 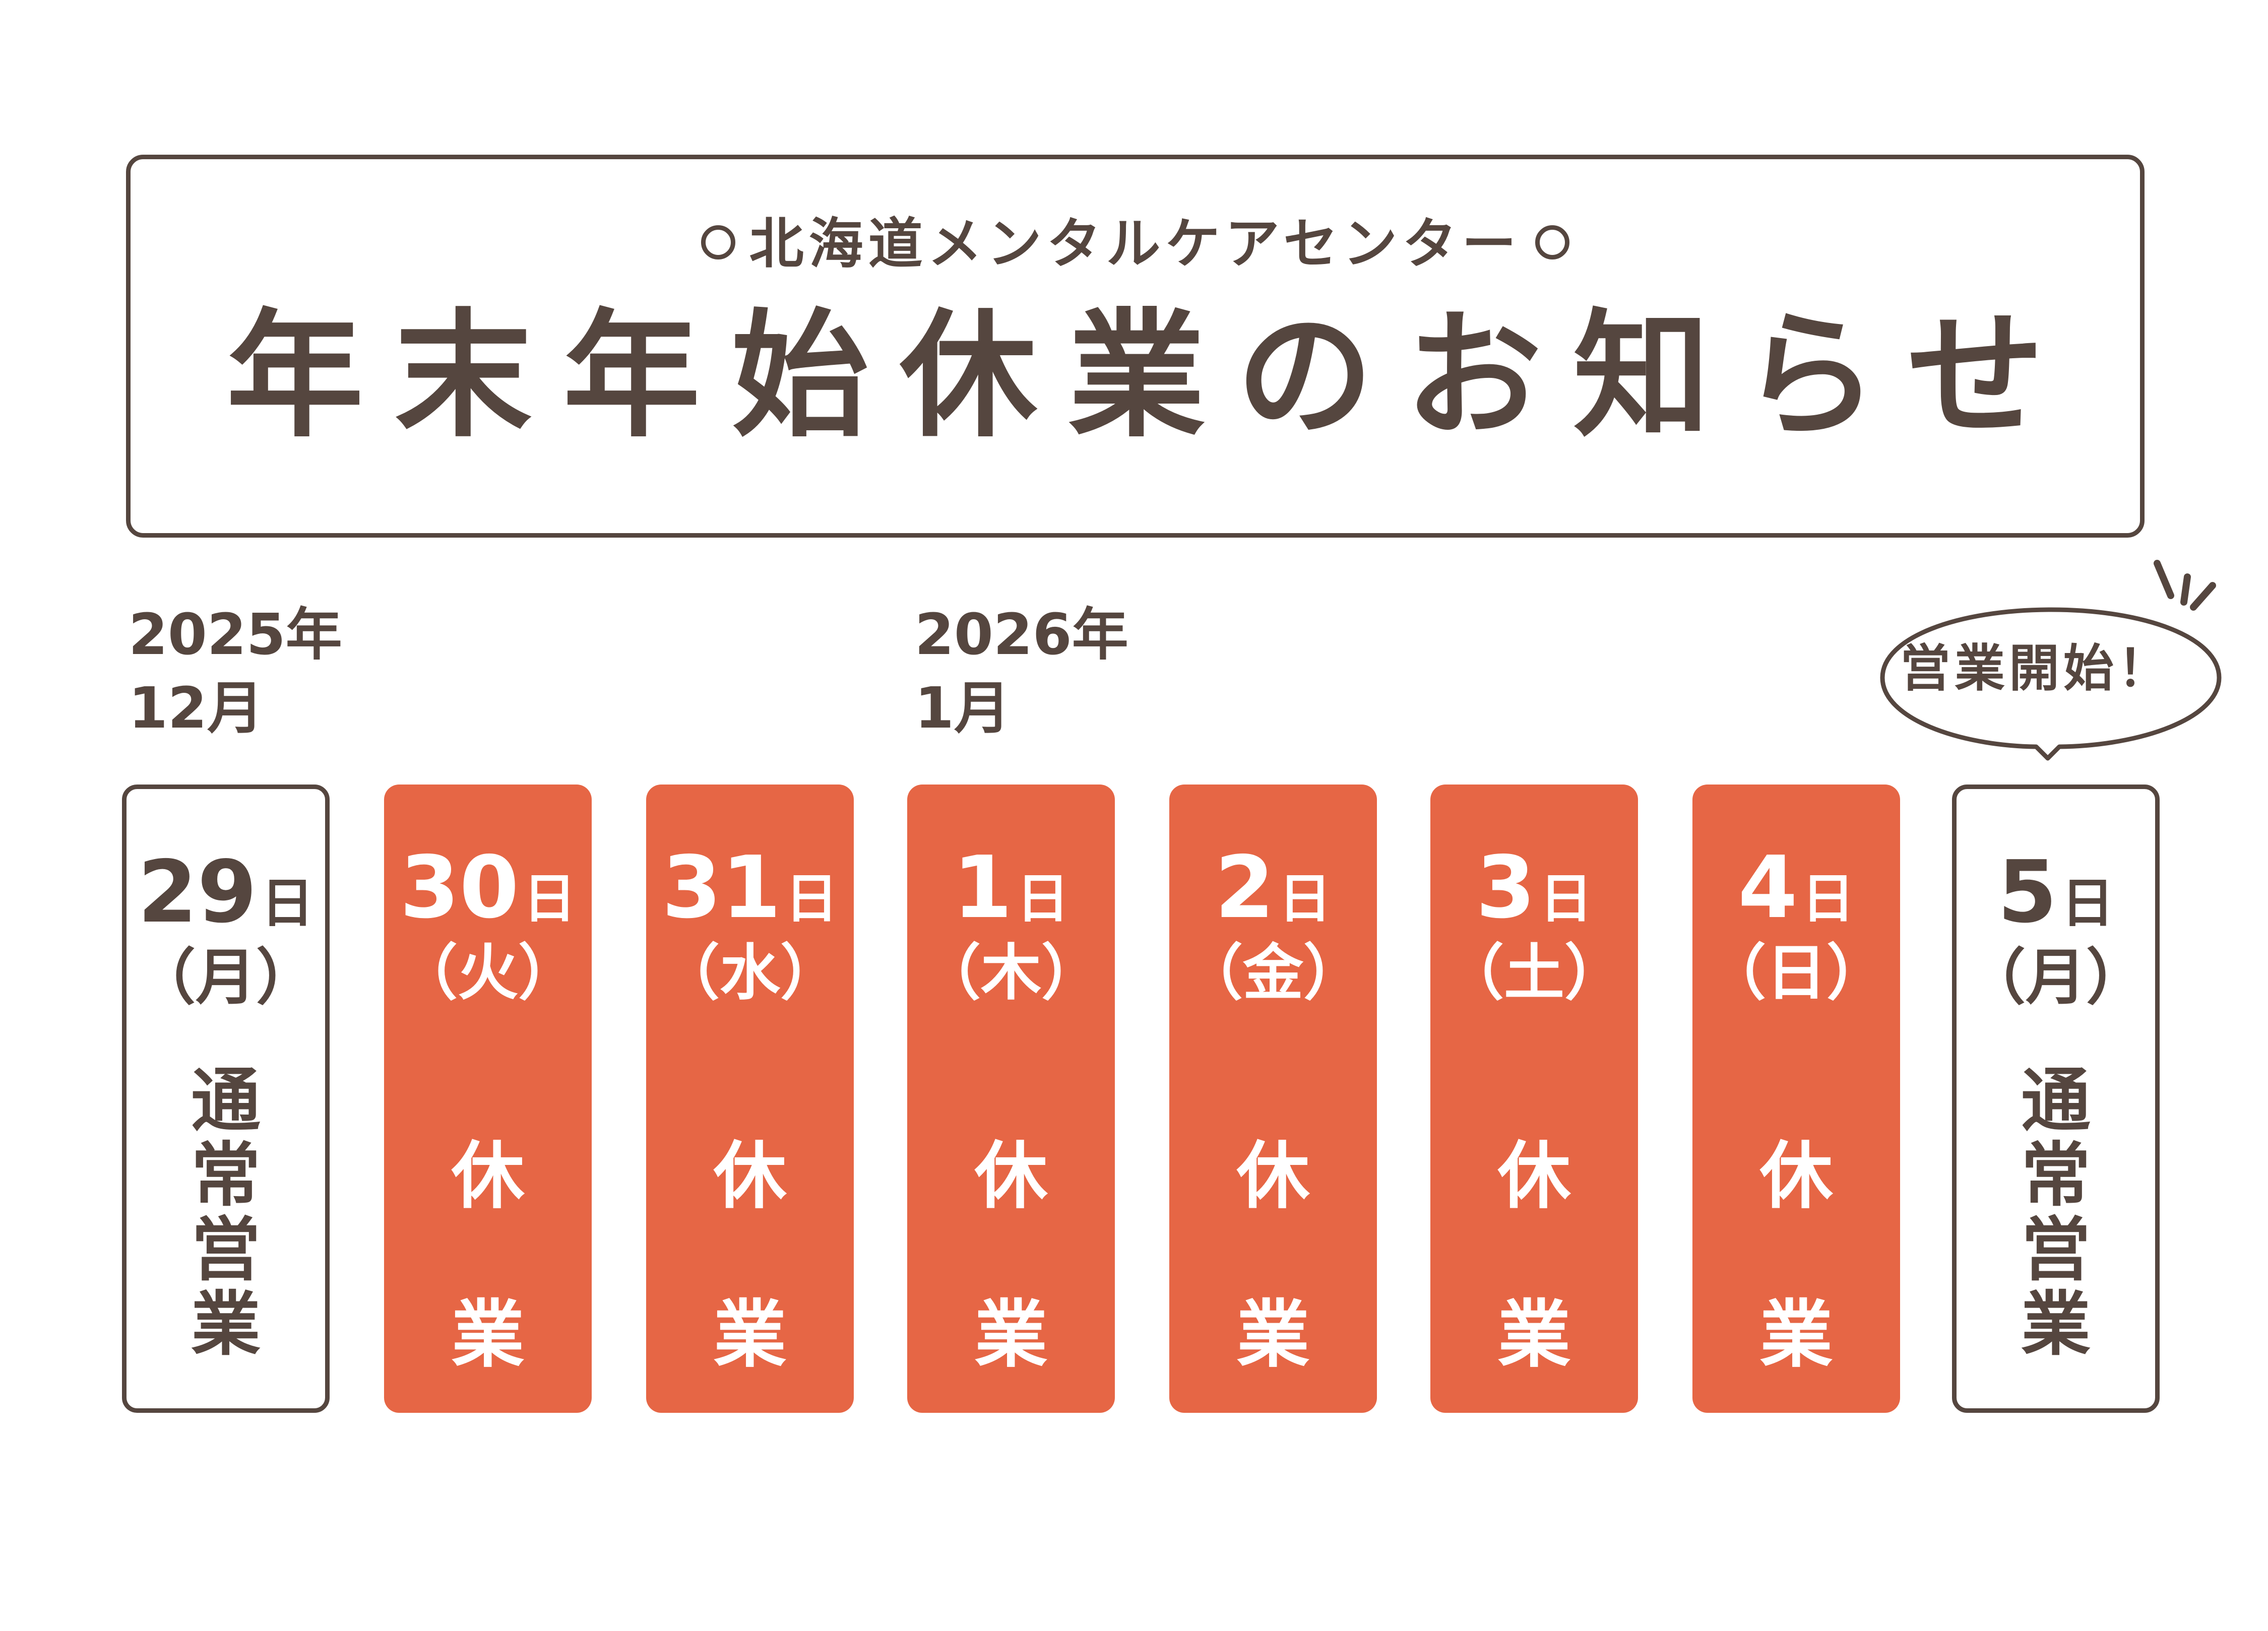 I want to click on emphasis-lines-icon, so click(x=2185, y=586).